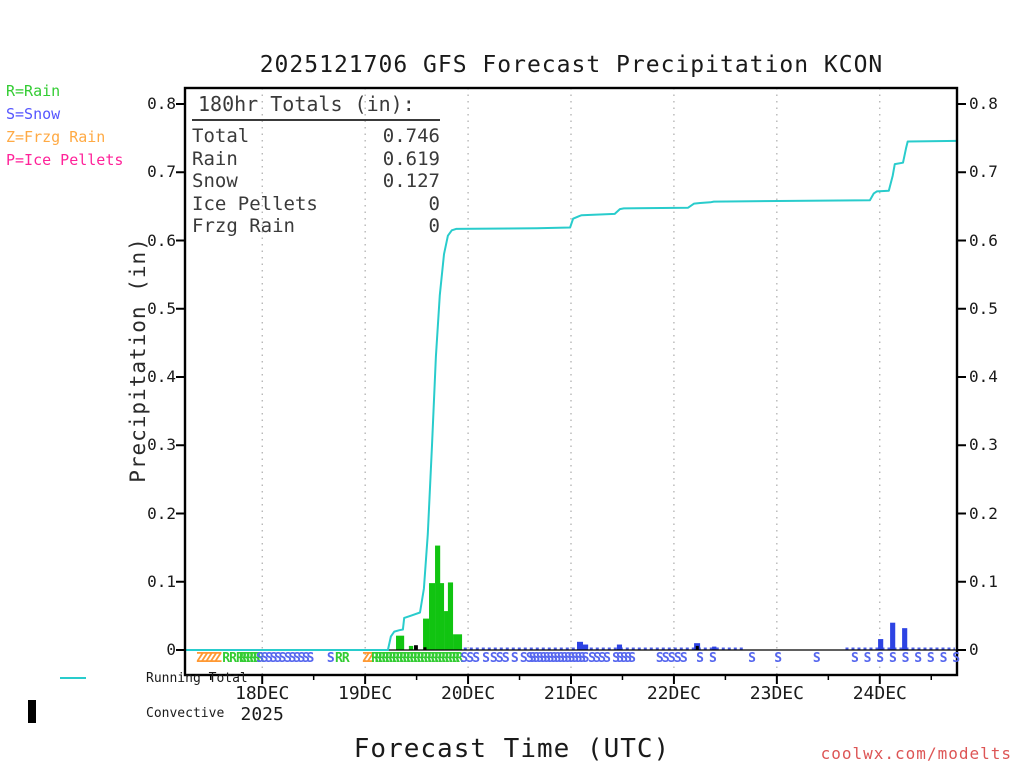 This screenshot has height=768, width=1024. I want to click on totals-label: Frzg Rain, so click(243, 226).